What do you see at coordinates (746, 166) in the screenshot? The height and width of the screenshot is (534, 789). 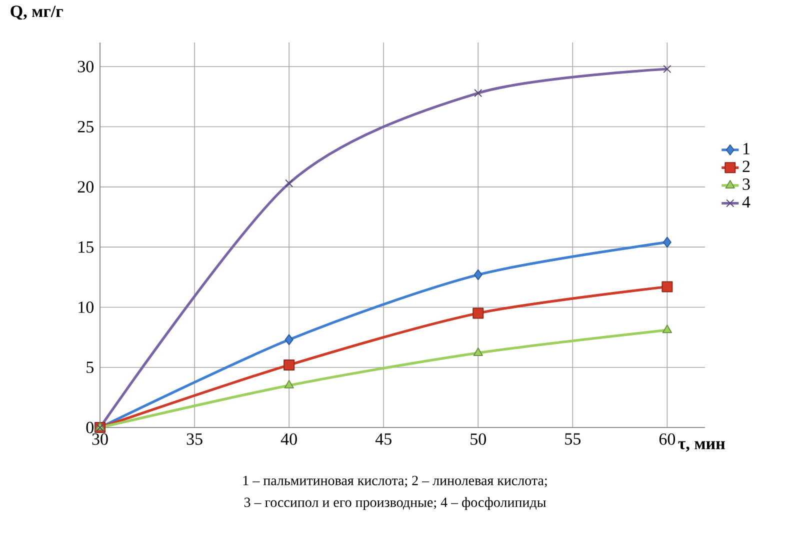 I see `legend-label: 2` at bounding box center [746, 166].